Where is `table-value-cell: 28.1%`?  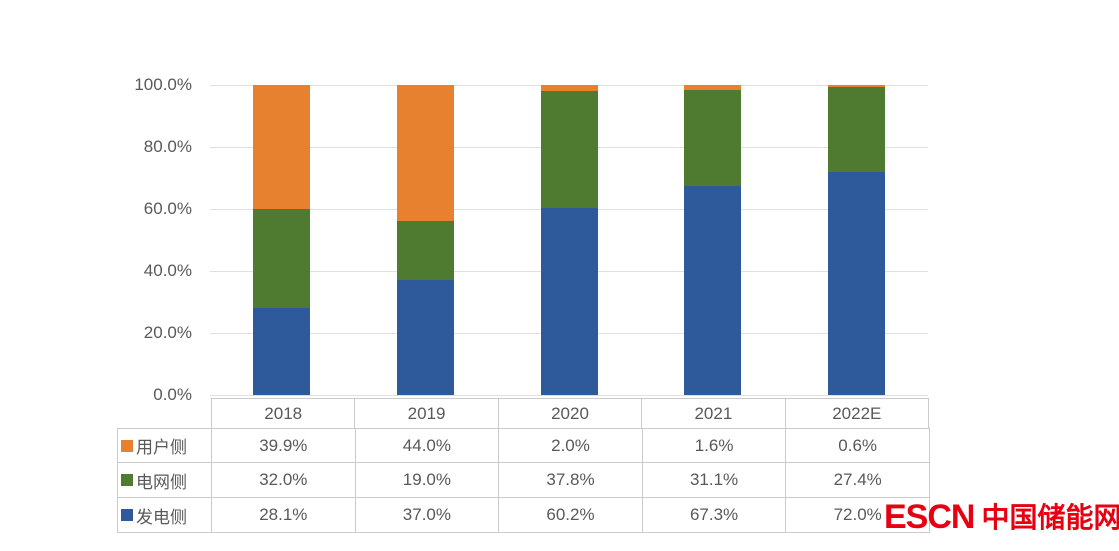
table-value-cell: 28.1% is located at coordinates (284, 515).